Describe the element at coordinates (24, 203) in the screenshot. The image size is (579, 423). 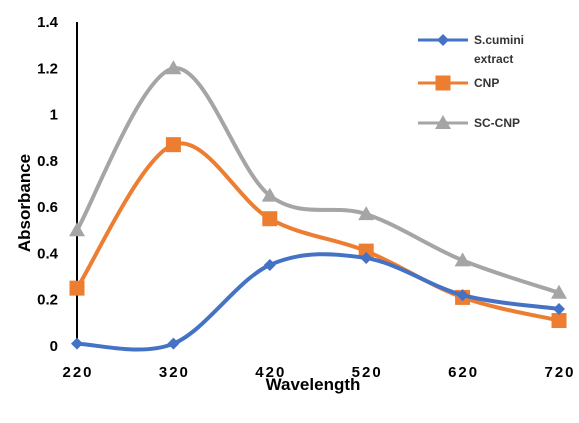
I see `y-axis-title: Absorbance` at that location.